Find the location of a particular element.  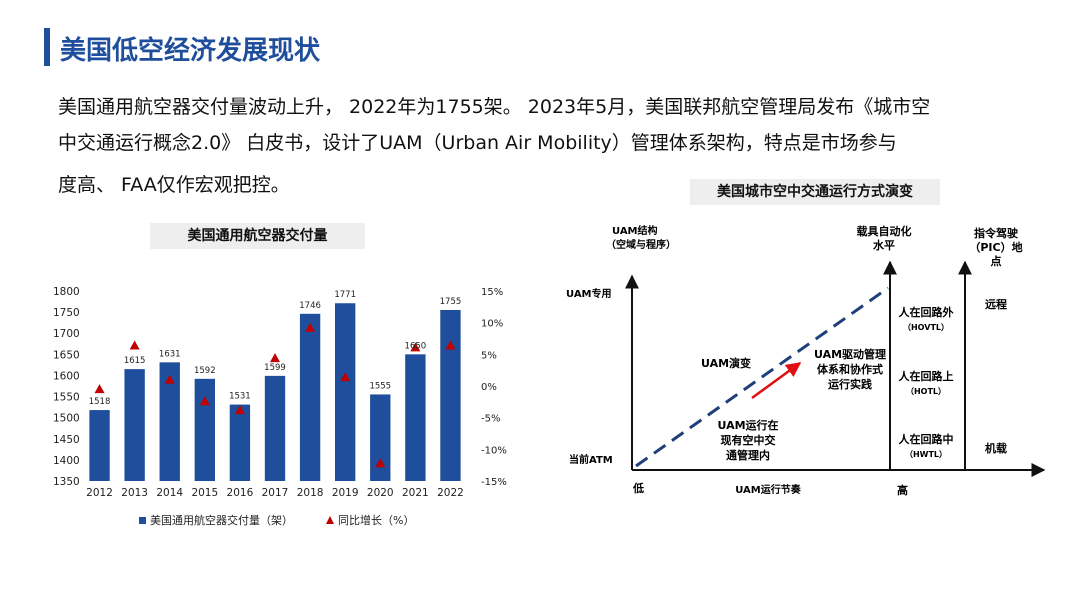

bar-value-label-2015: 1592 is located at coordinates (205, 371).